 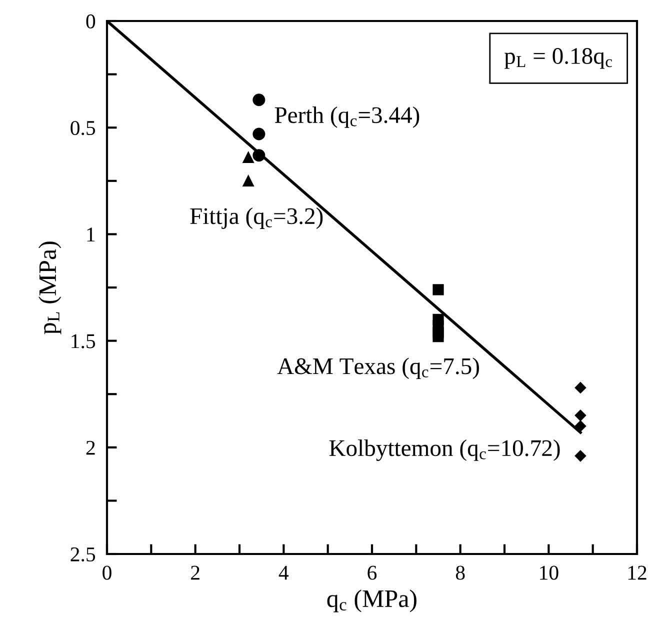 I want to click on y-axis-title: p$_{L}$ (MPa), so click(x=50, y=288).